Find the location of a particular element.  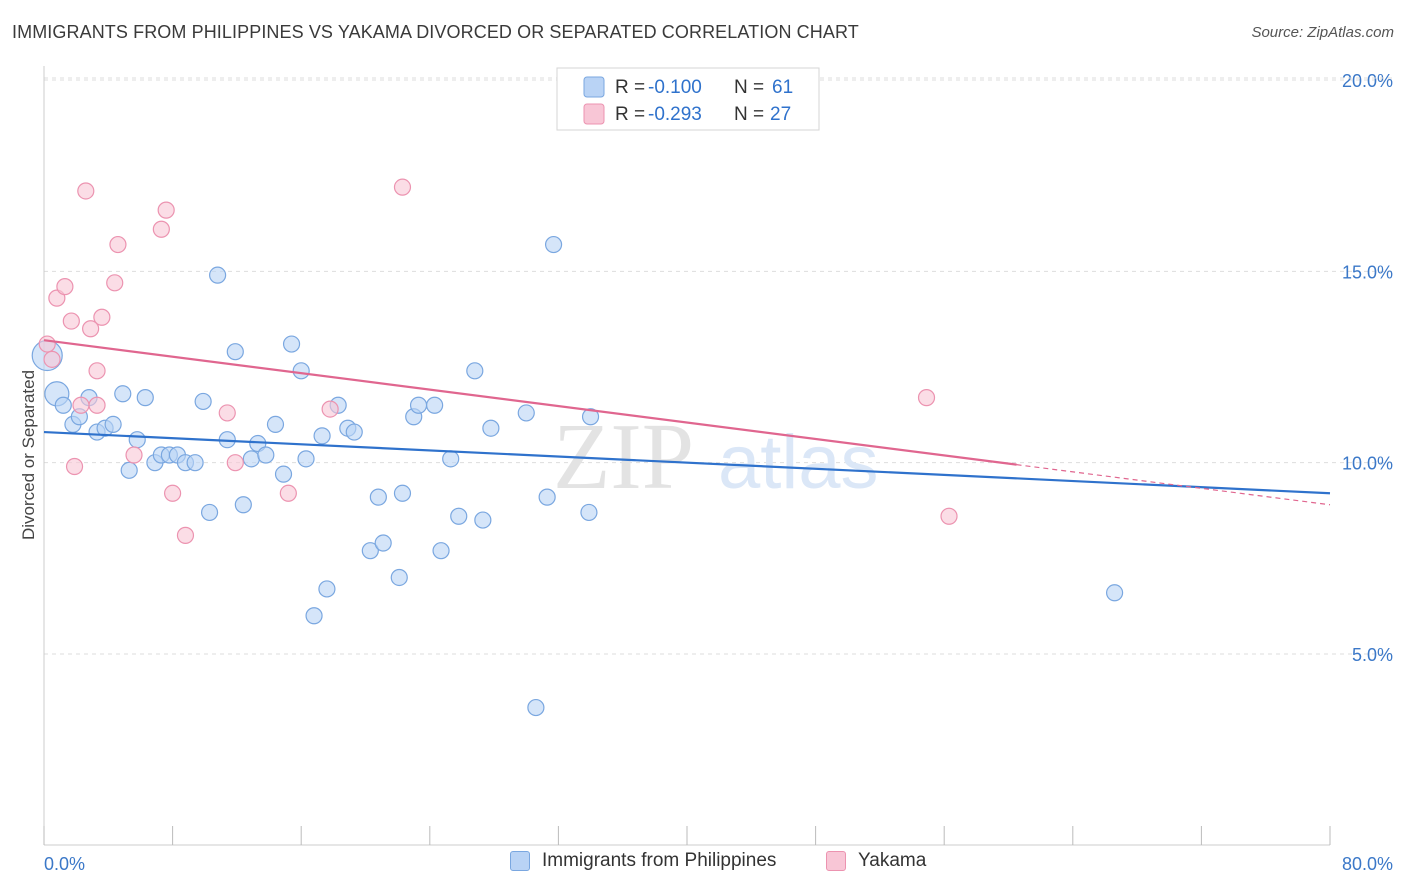

legend-n-value-1: 61 is located at coordinates (782, 87).